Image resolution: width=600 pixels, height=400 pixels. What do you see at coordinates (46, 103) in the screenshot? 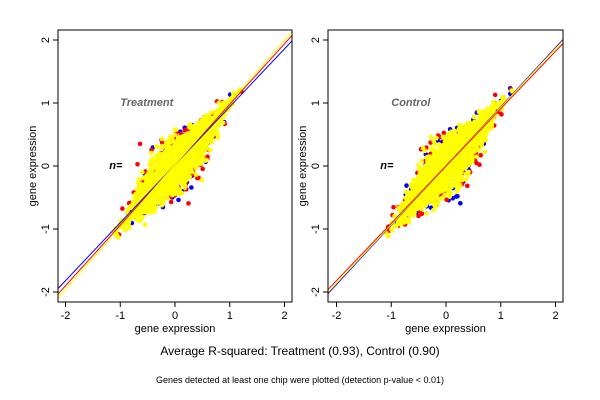
I see `y-tick-label: 1` at bounding box center [46, 103].